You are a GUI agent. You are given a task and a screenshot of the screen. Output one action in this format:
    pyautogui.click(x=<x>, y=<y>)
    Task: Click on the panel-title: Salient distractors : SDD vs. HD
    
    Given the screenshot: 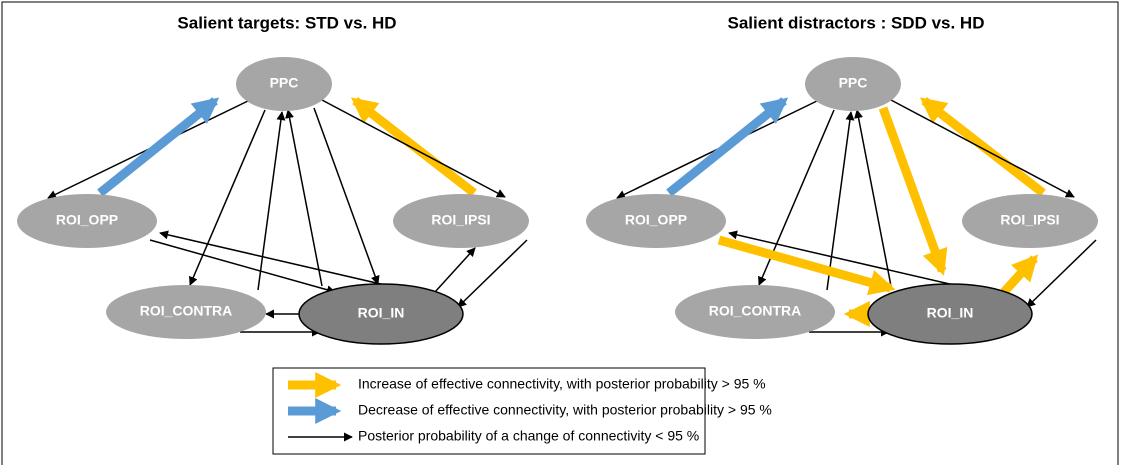 What is the action you would take?
    pyautogui.click(x=856, y=22)
    